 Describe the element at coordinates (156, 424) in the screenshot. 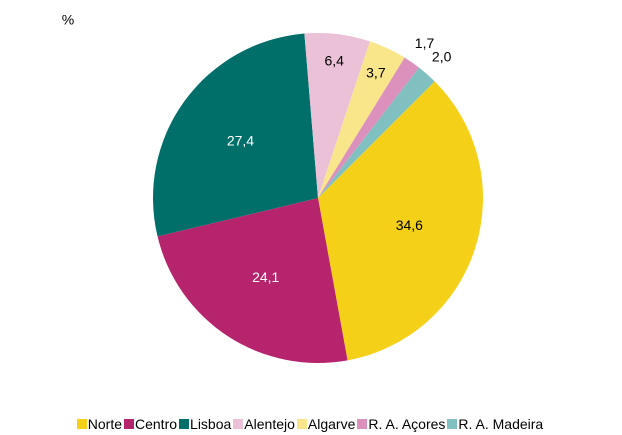

I see `legend-label: Centro` at that location.